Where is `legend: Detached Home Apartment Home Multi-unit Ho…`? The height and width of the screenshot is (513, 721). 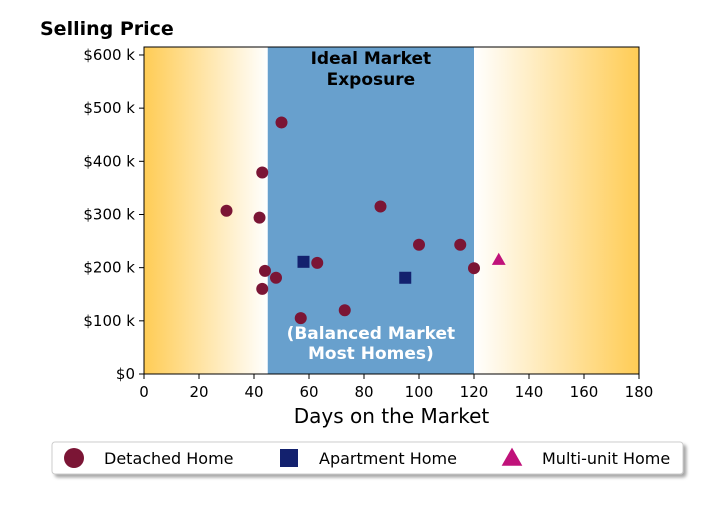
legend: Detached Home Apartment Home Multi-unit Ho… is located at coordinates (367, 458).